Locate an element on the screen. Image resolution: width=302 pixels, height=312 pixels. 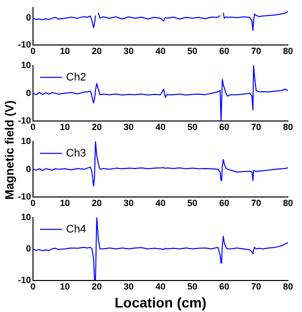
legend-label: Ch4 is located at coordinates (76, 229).